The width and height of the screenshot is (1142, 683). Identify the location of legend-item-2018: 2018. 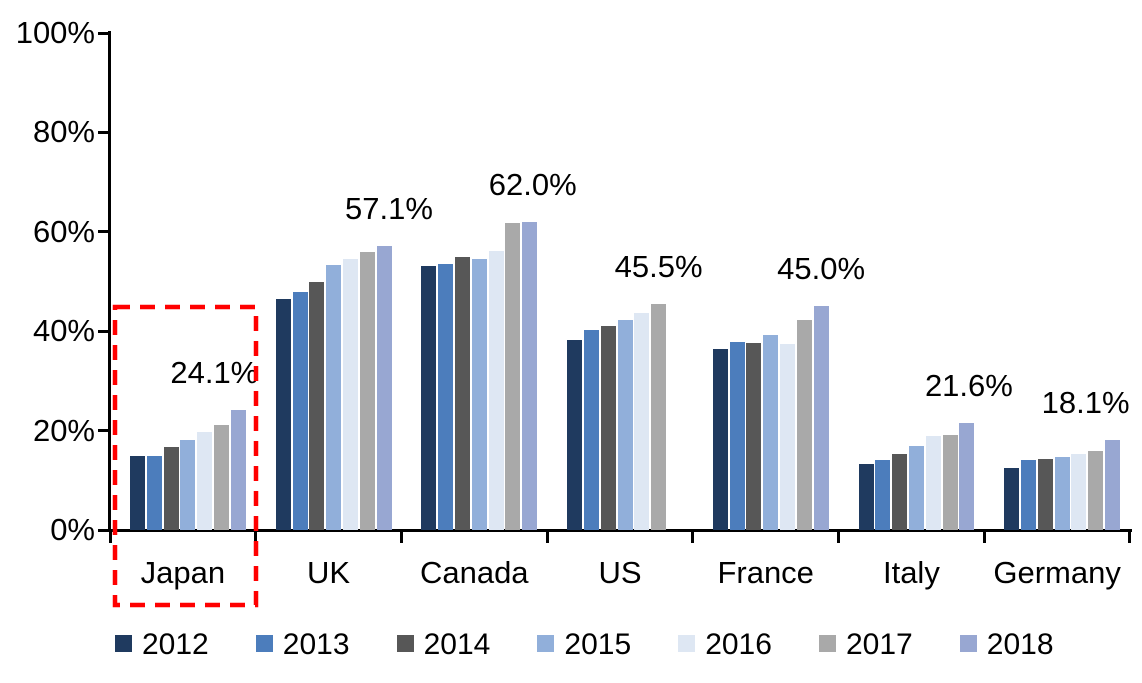
(1019, 645).